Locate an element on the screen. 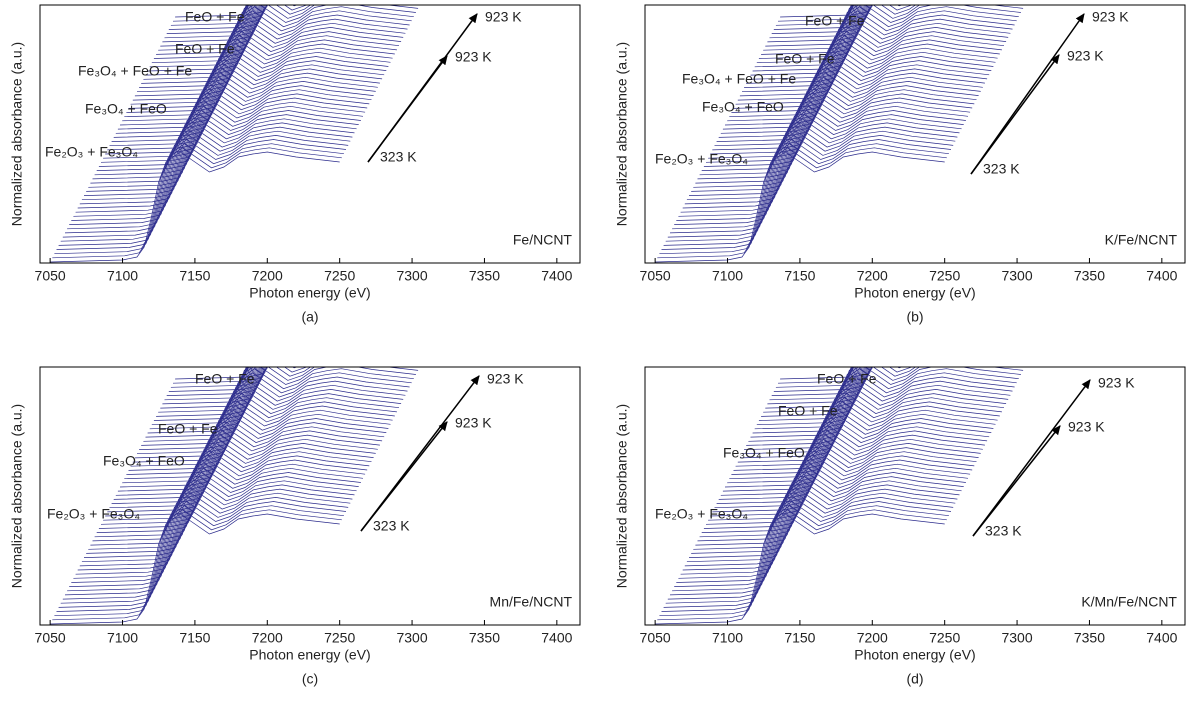 Image resolution: width=1195 pixels, height=719 pixels. annotation: Fe₂O₃ + Fe₃O₄ is located at coordinates (91, 152).